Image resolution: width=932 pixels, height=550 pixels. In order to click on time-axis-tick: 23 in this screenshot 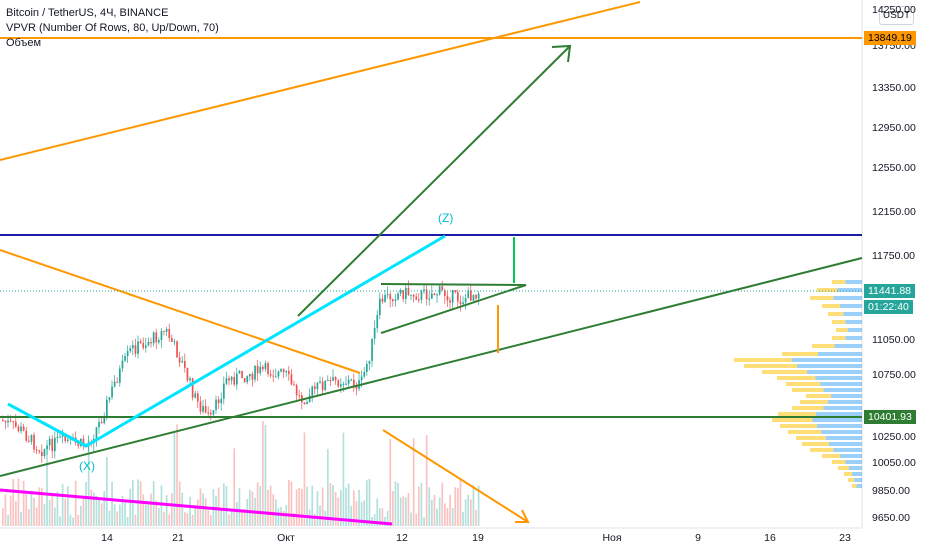, I will do `click(845, 538)`.